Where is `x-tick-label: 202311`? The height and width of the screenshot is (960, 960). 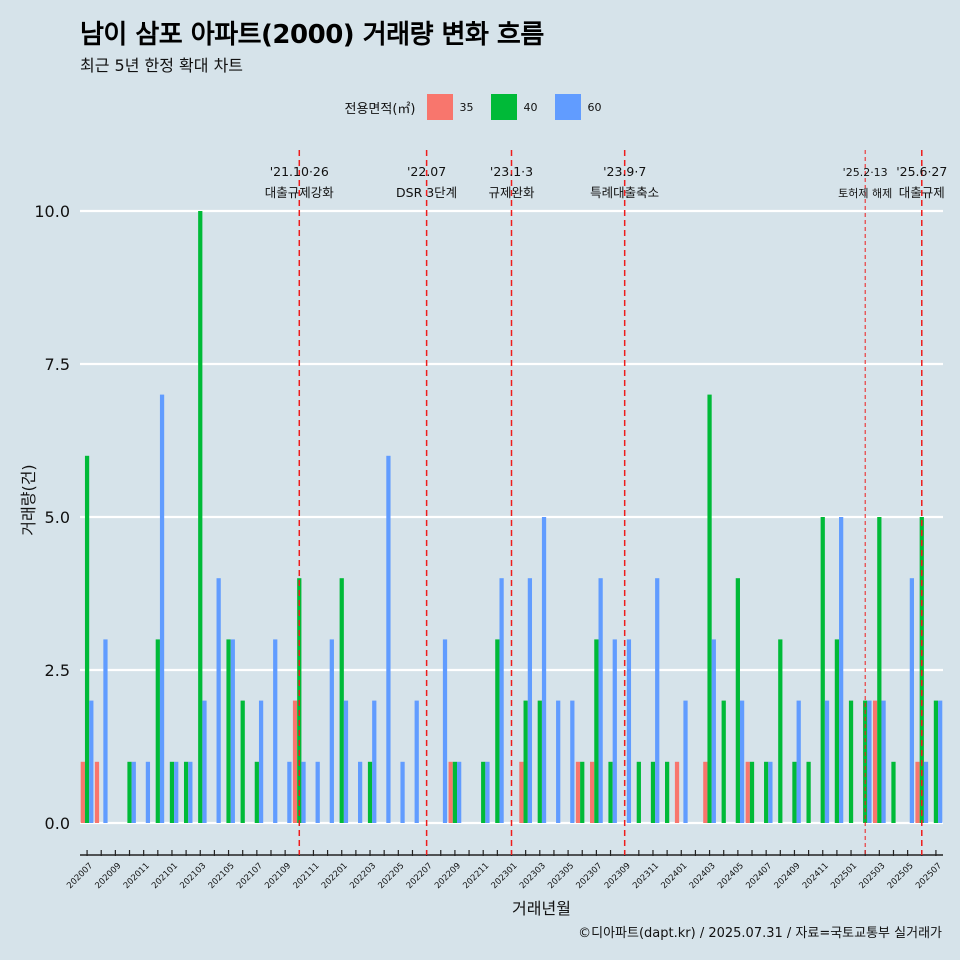 x-tick-label: 202311 is located at coordinates (646, 876).